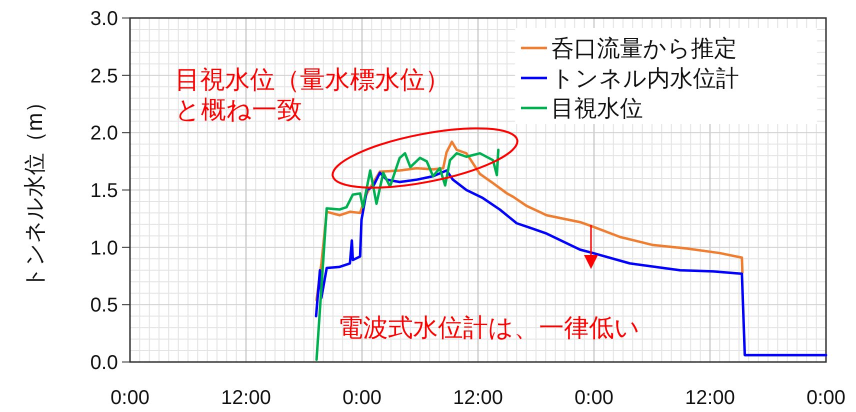  Describe the element at coordinates (104, 363) in the screenshot. I see `y-tick-label: 0.0` at that location.